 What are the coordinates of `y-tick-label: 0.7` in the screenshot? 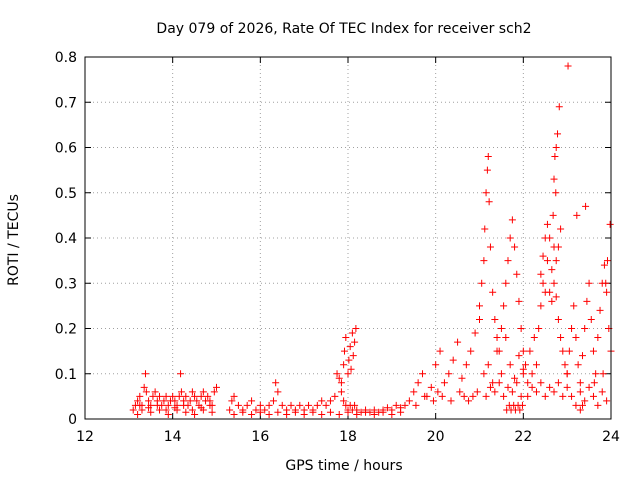 It's located at (66, 103).